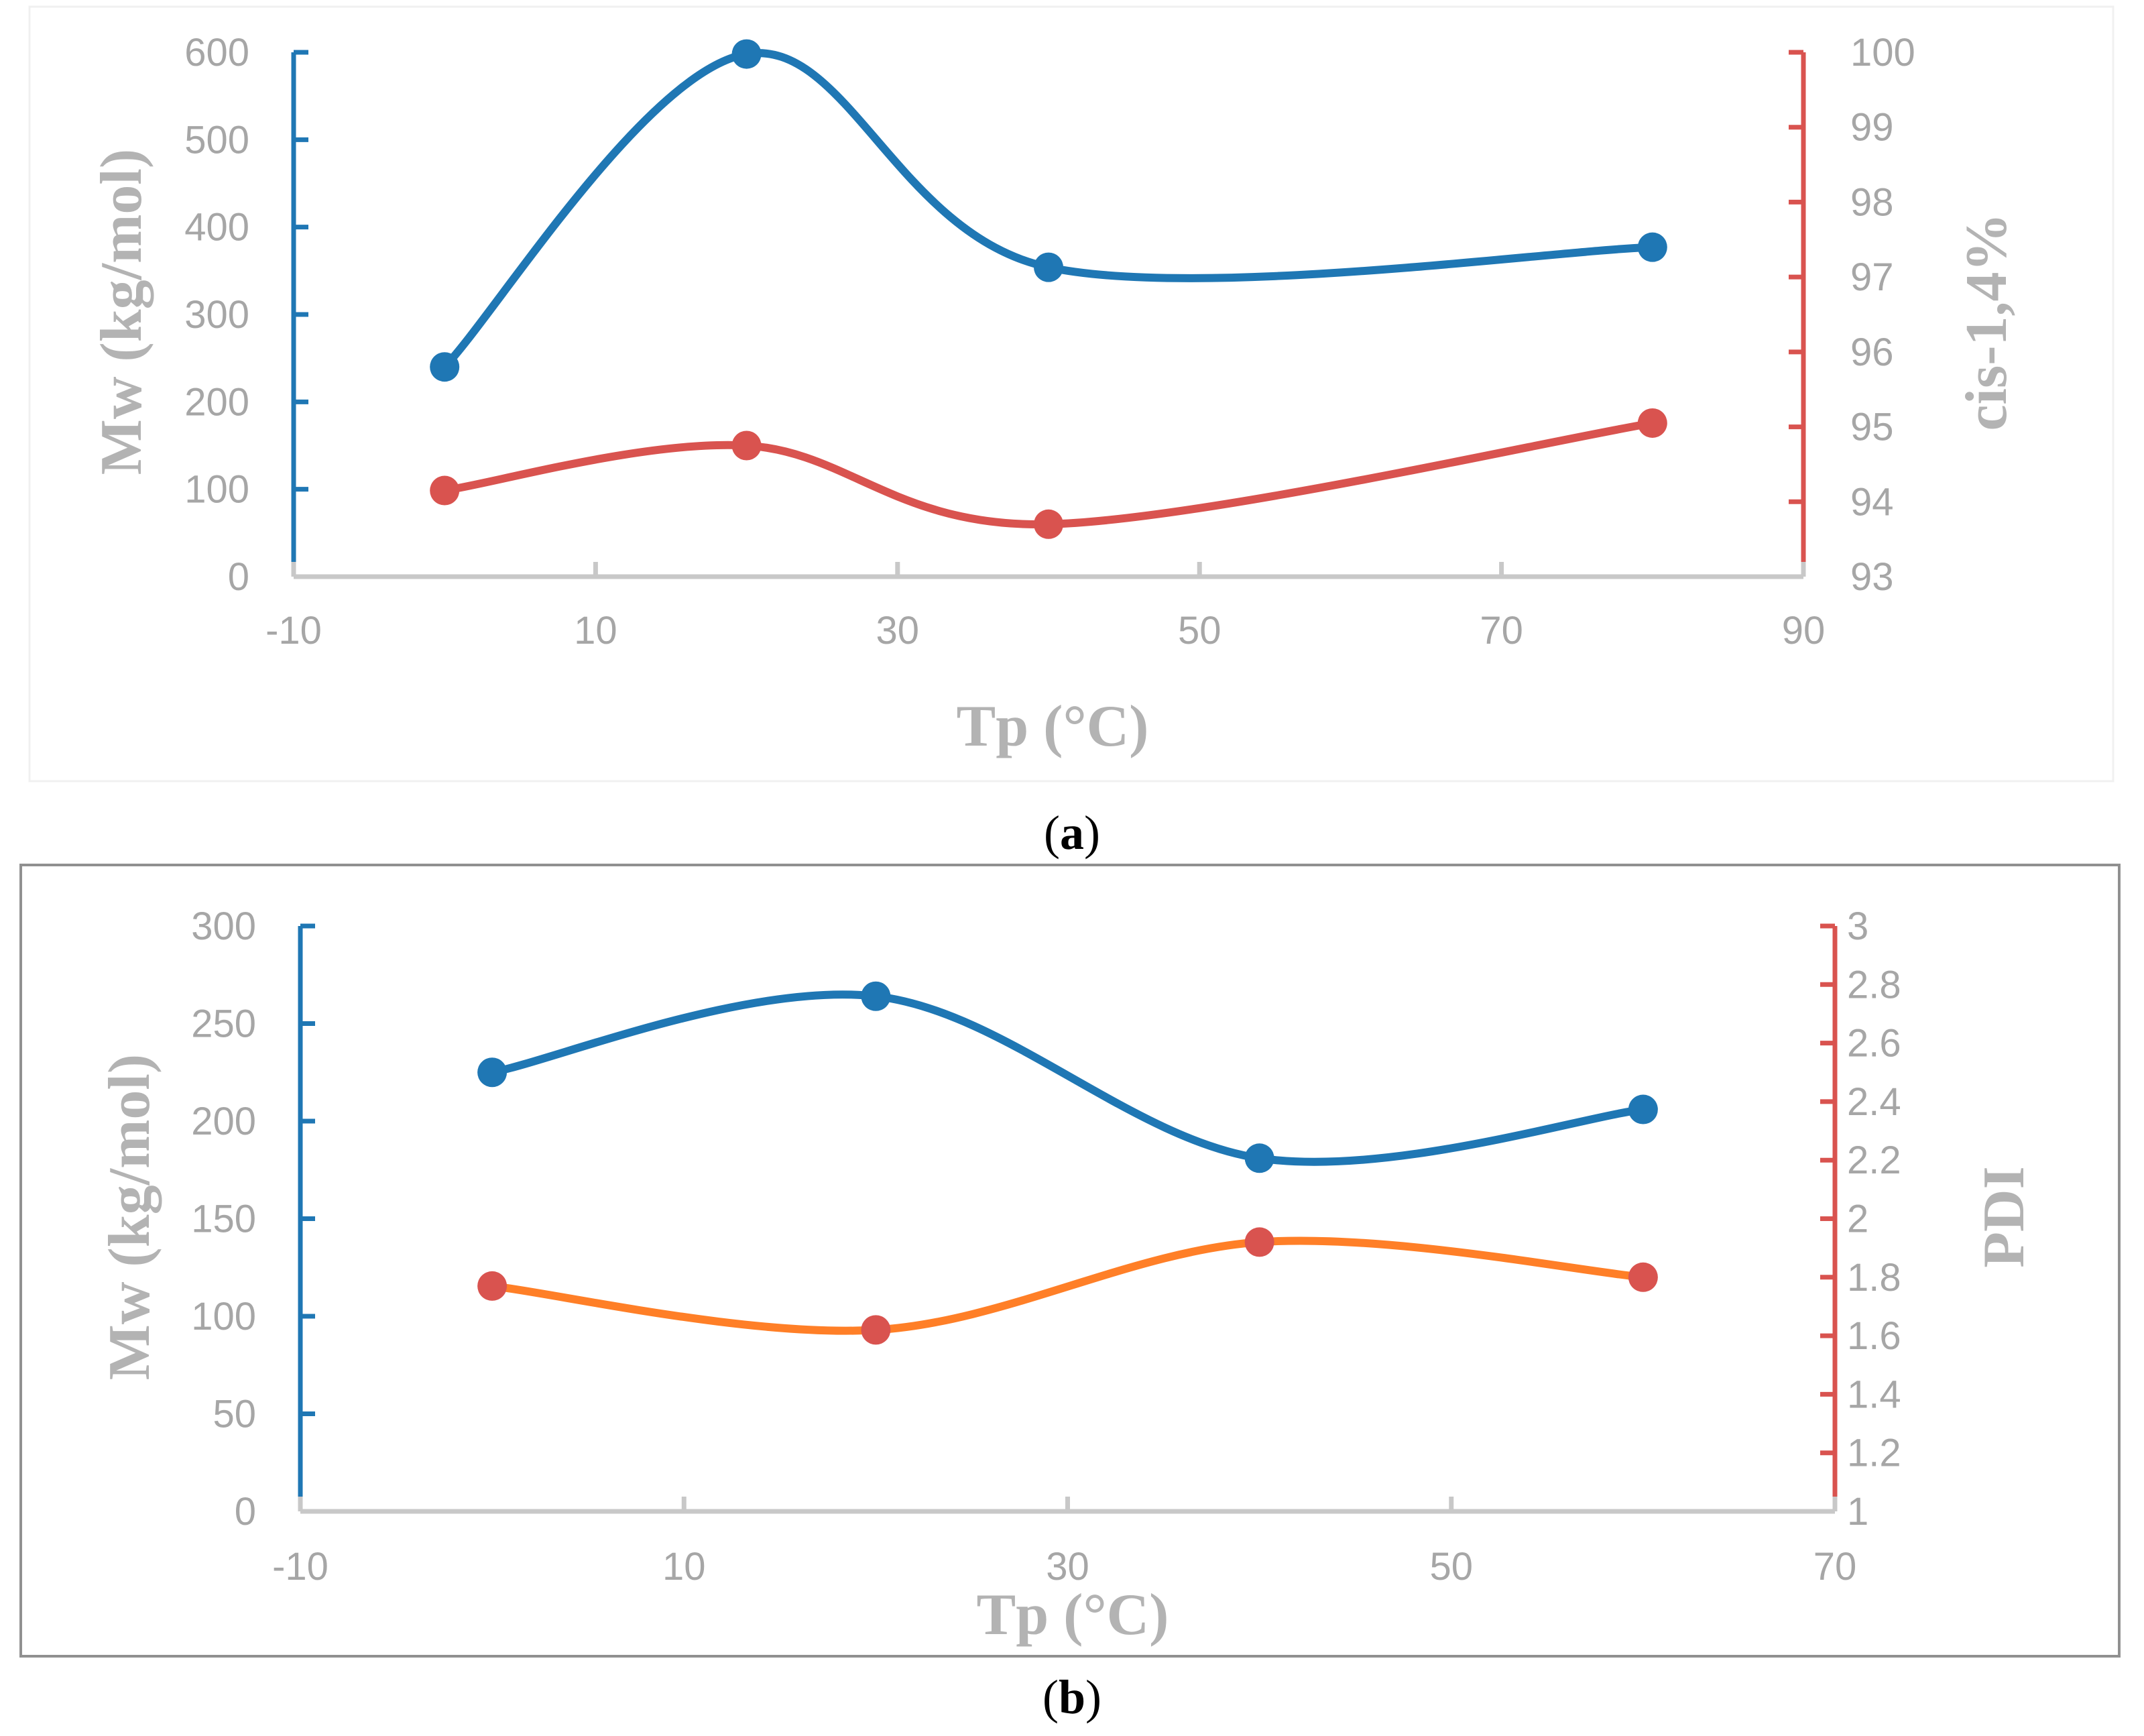  Describe the element at coordinates (216, 140) in the screenshot. I see `panel-a-left-tick-label: 500` at that location.